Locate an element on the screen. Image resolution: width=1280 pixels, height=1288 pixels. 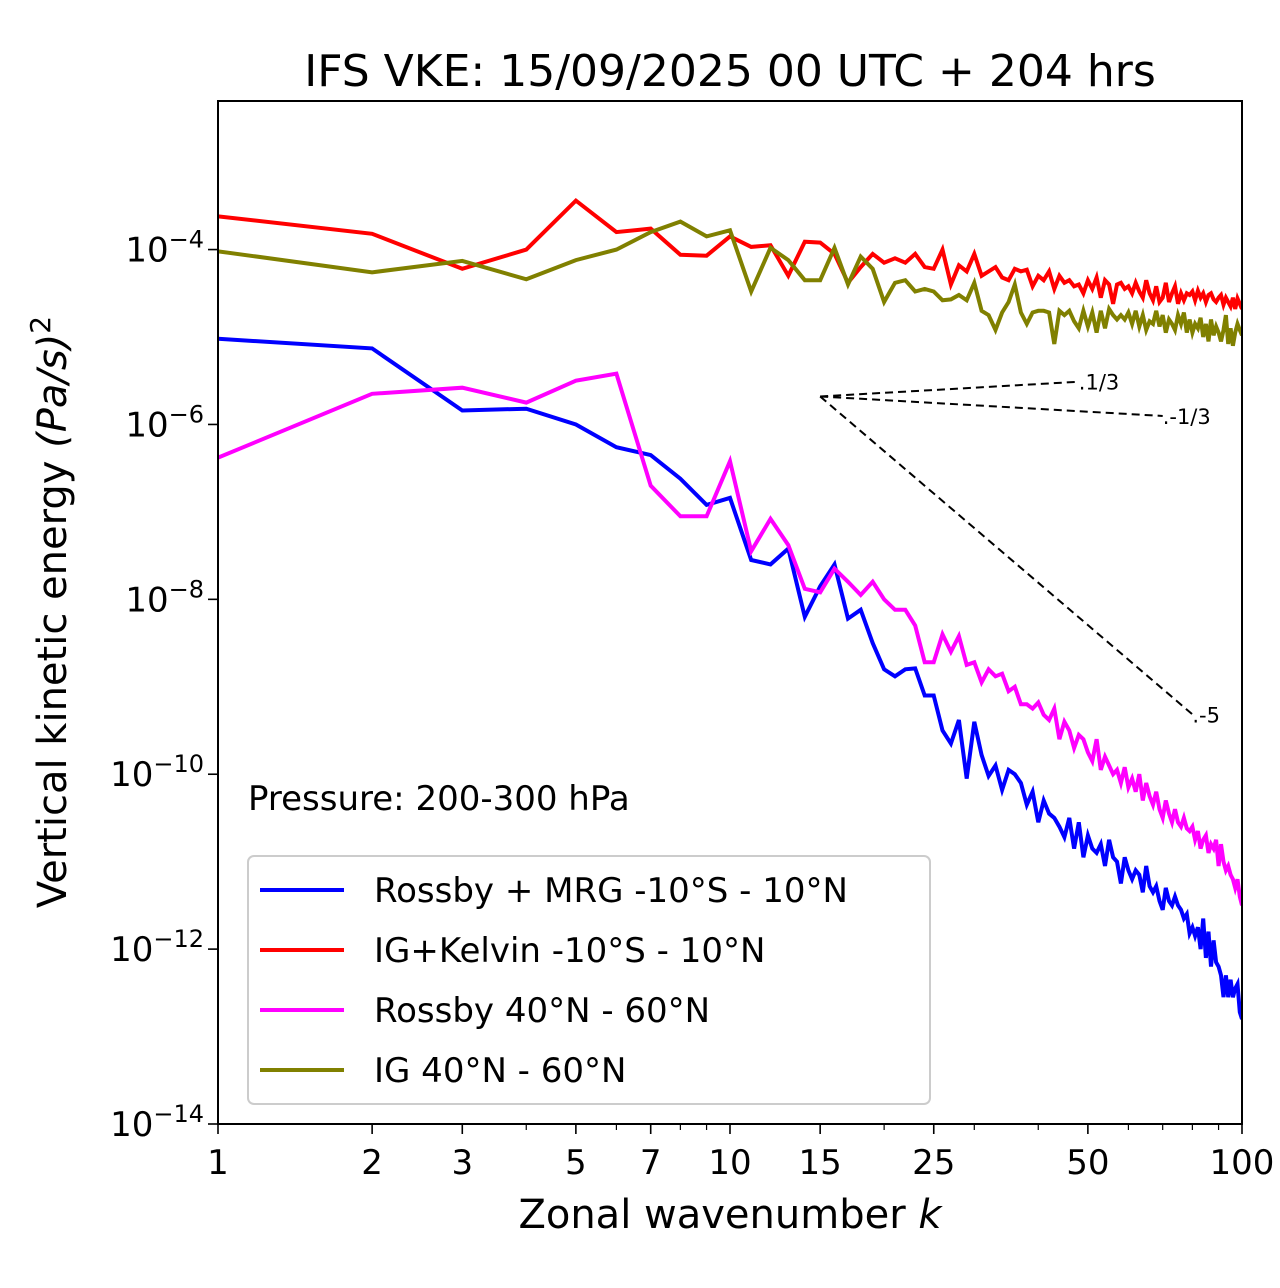
y-axis-label: Vertical kinetic energy (Pa/s)2 is located at coordinates (50, 612).